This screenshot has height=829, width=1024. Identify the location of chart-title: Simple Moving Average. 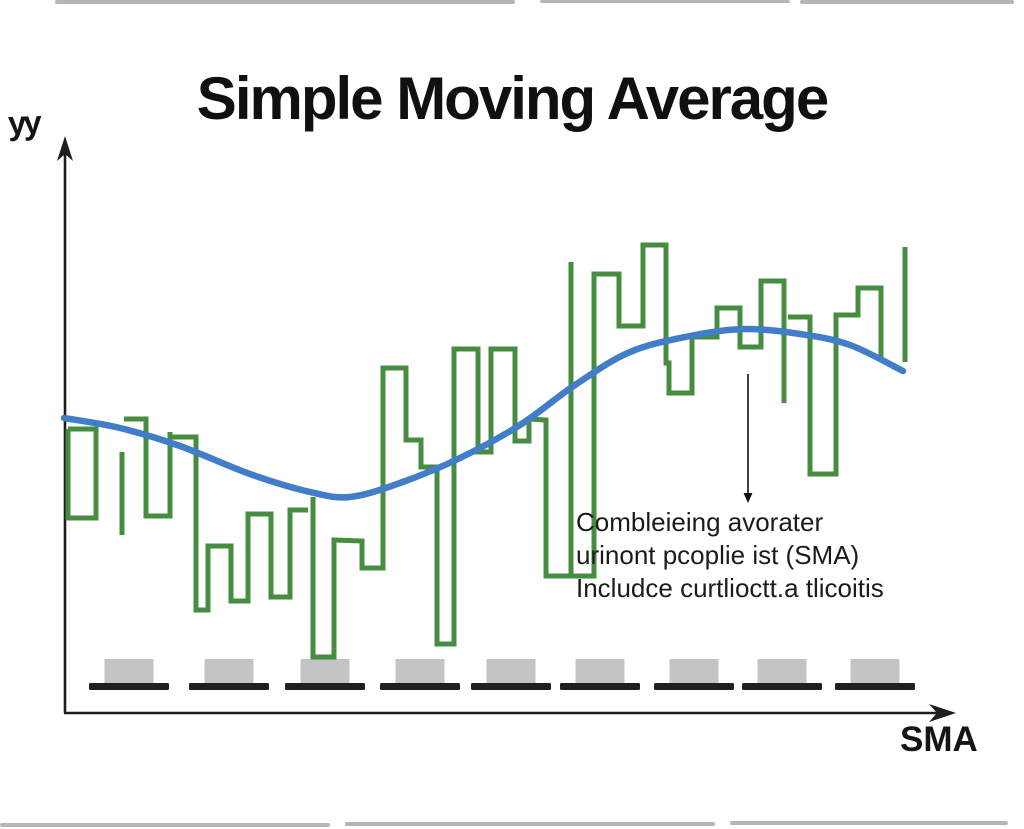
(512, 98).